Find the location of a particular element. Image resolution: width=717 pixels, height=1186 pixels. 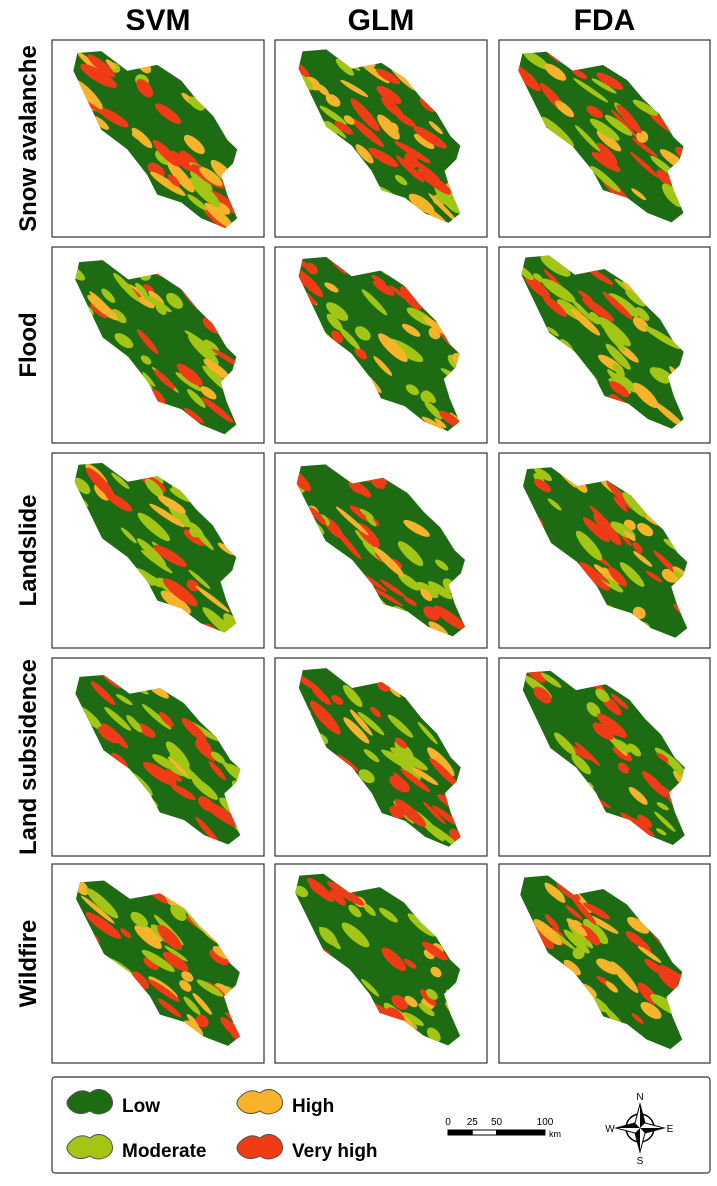

scale-segment is located at coordinates (521, 1132).